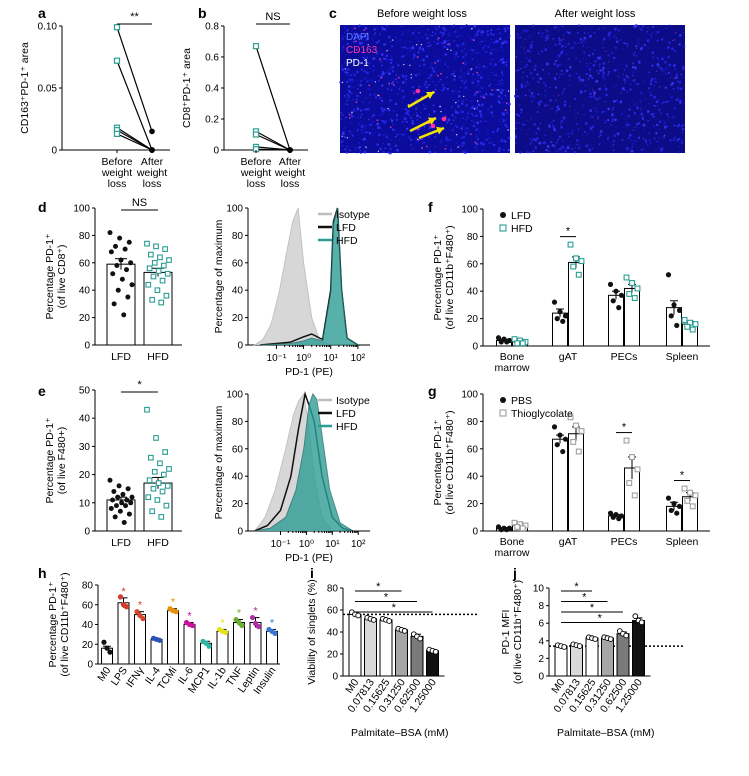 The image size is (749, 776). What do you see at coordinates (541, 606) in the screenshot?
I see `j-y-tick-label: 8` at bounding box center [541, 606].